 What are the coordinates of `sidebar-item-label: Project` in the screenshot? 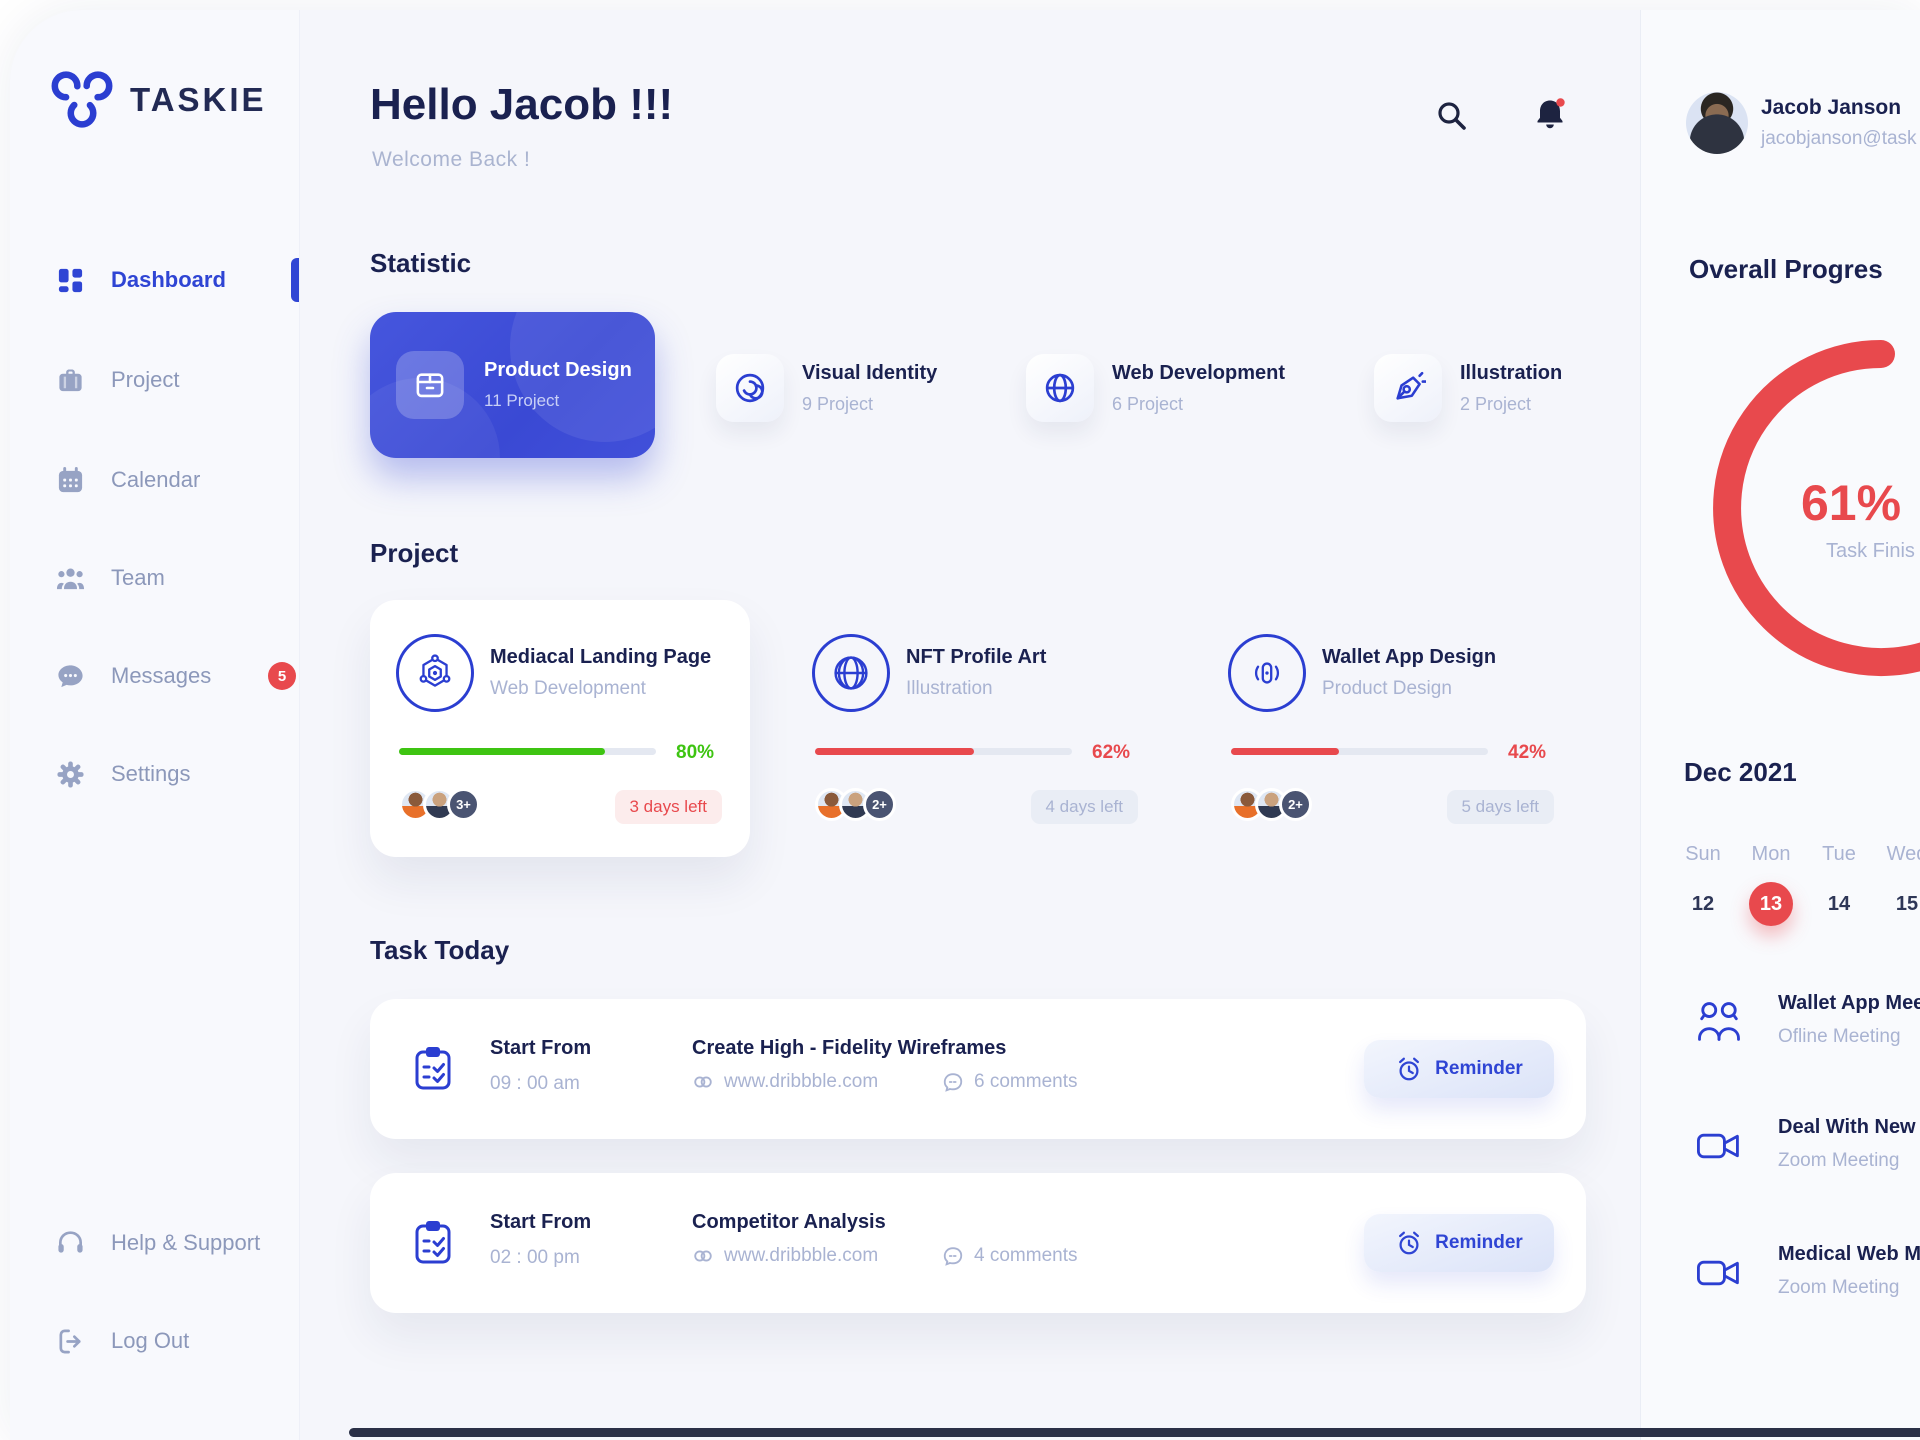 It's located at (145, 379).